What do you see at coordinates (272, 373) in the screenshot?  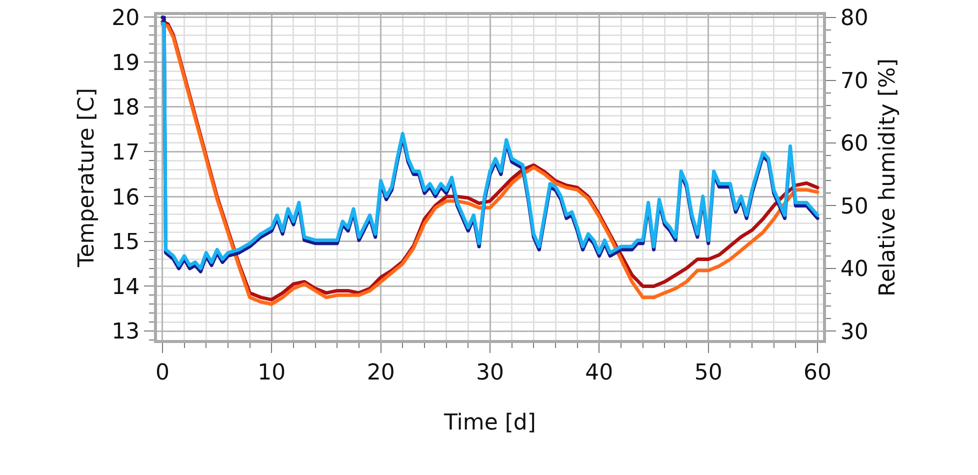 I see `x-tick-label: 10` at bounding box center [272, 373].